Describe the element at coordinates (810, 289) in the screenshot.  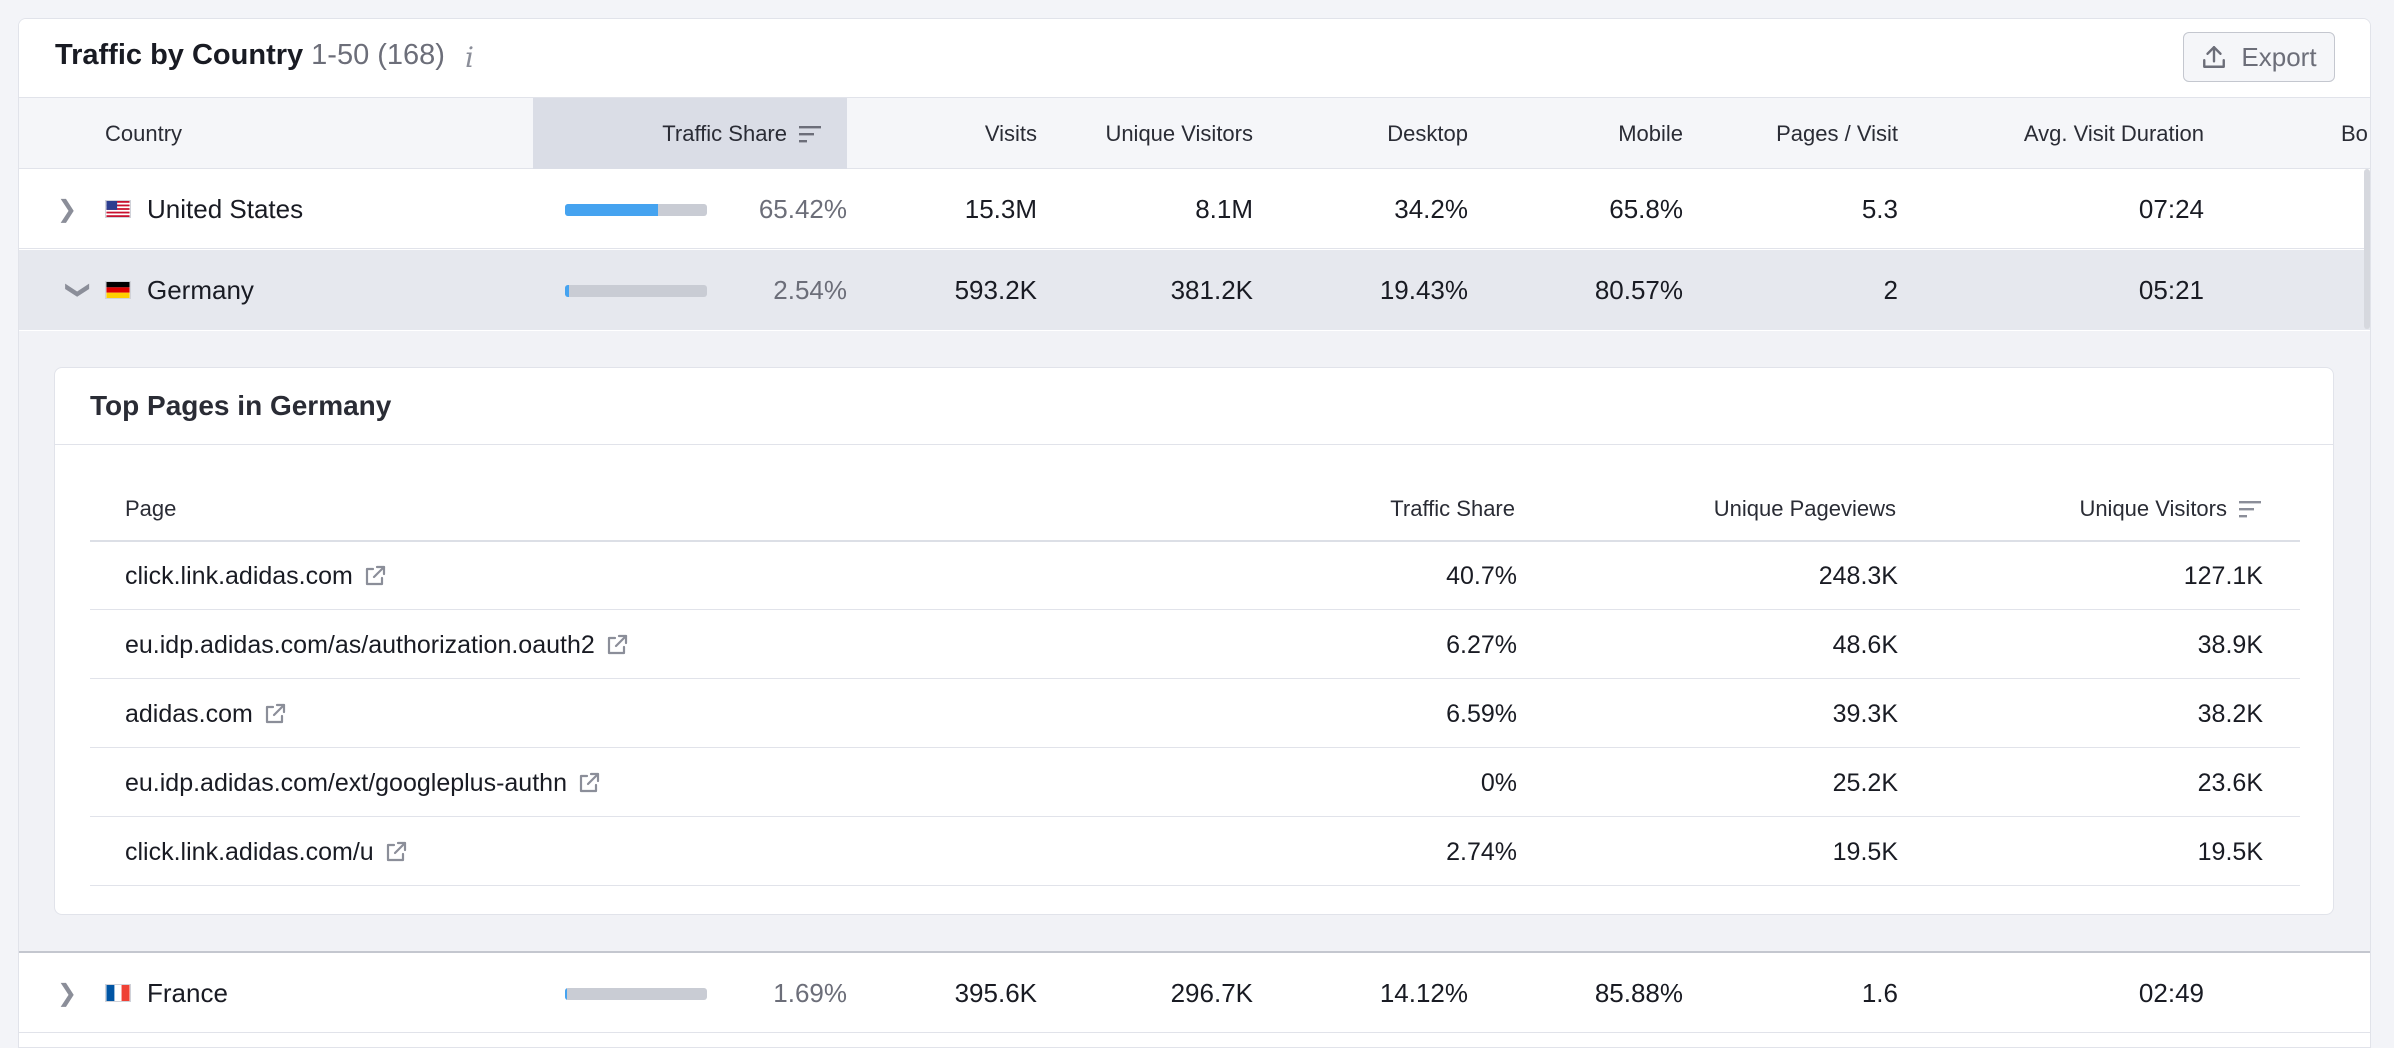
I see `traffic-share-value: 2.54%` at that location.